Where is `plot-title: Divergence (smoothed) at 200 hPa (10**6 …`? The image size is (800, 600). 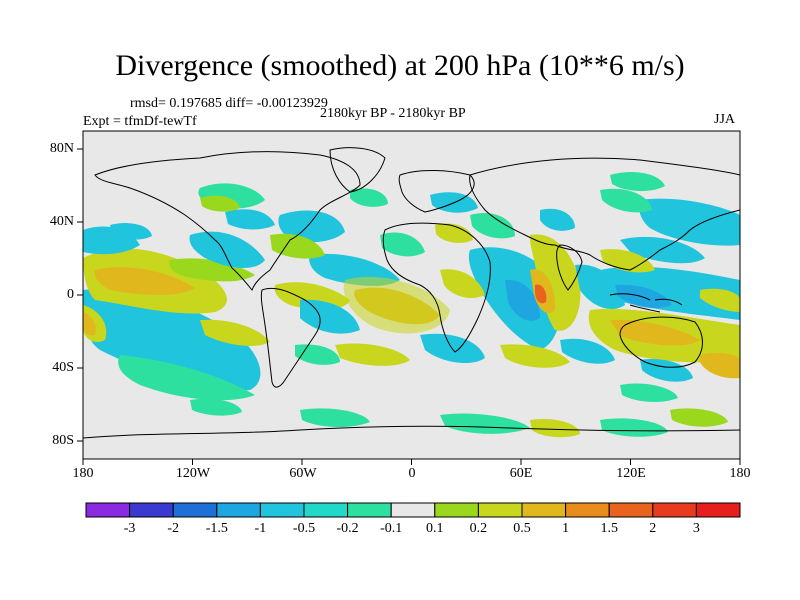 plot-title: Divergence (smoothed) at 200 hPa (10**6 … is located at coordinates (400, 65).